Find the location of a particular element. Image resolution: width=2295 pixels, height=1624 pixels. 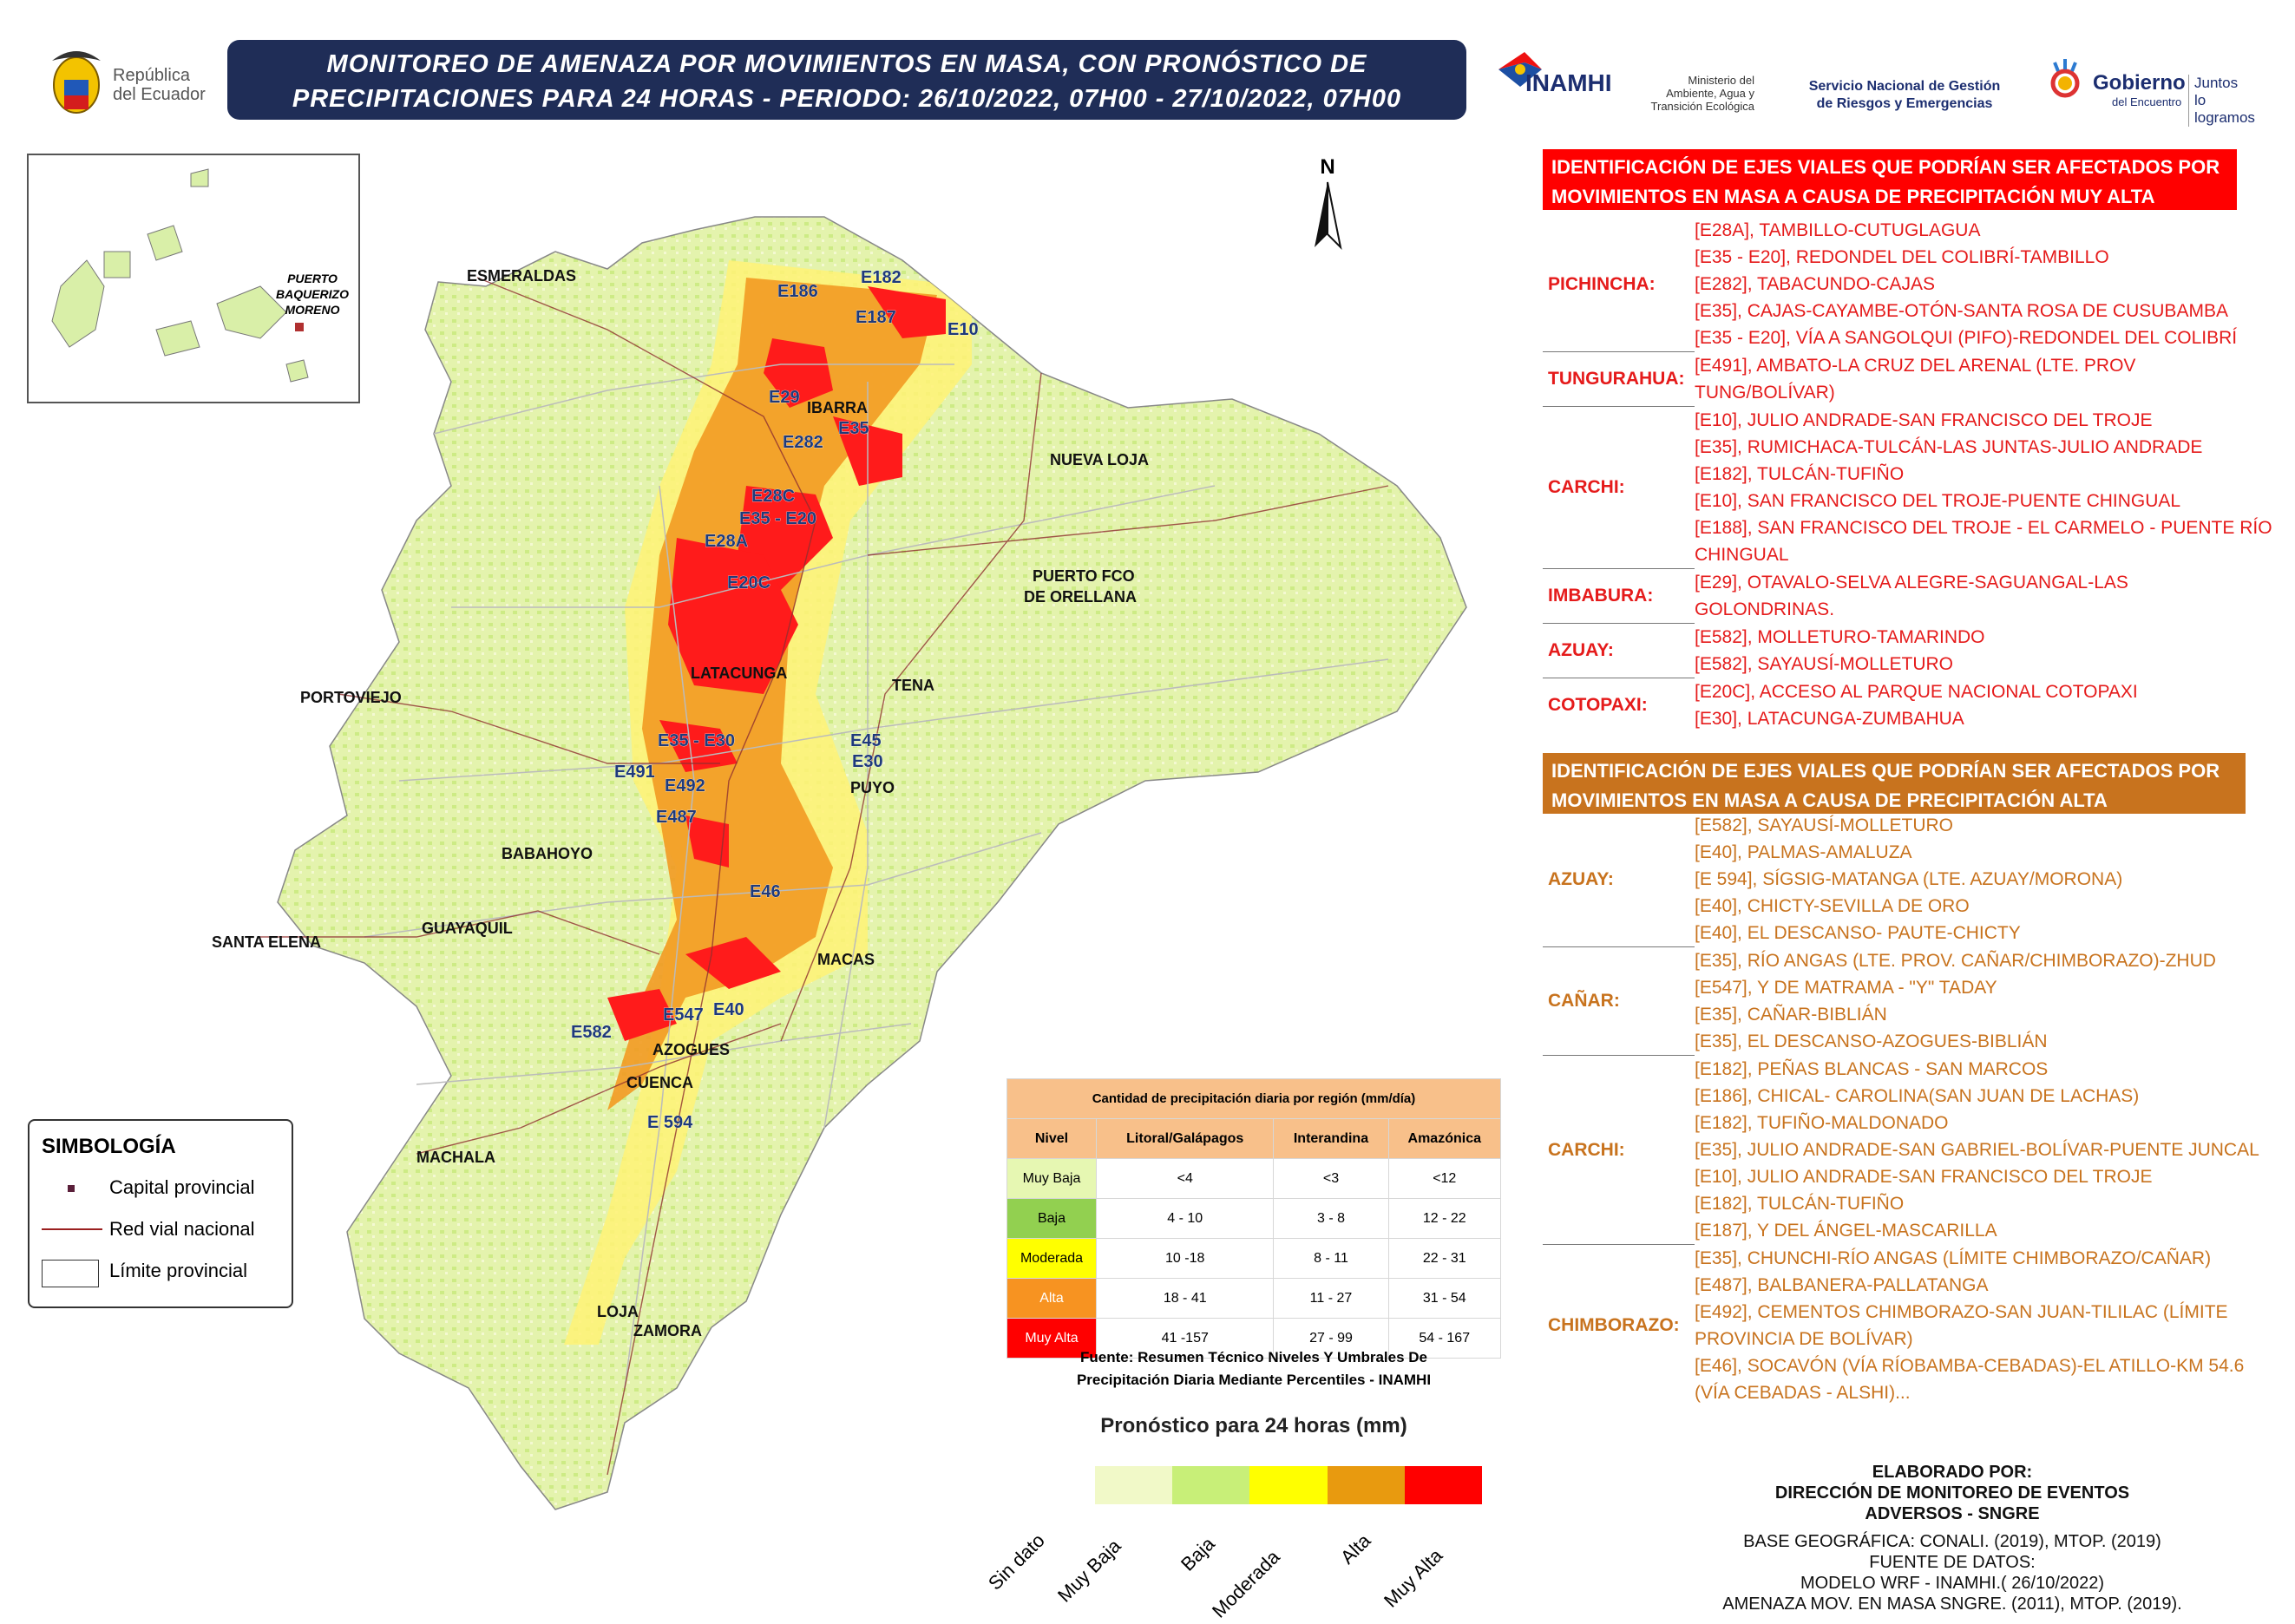

inset-capital-marker is located at coordinates (299, 327).